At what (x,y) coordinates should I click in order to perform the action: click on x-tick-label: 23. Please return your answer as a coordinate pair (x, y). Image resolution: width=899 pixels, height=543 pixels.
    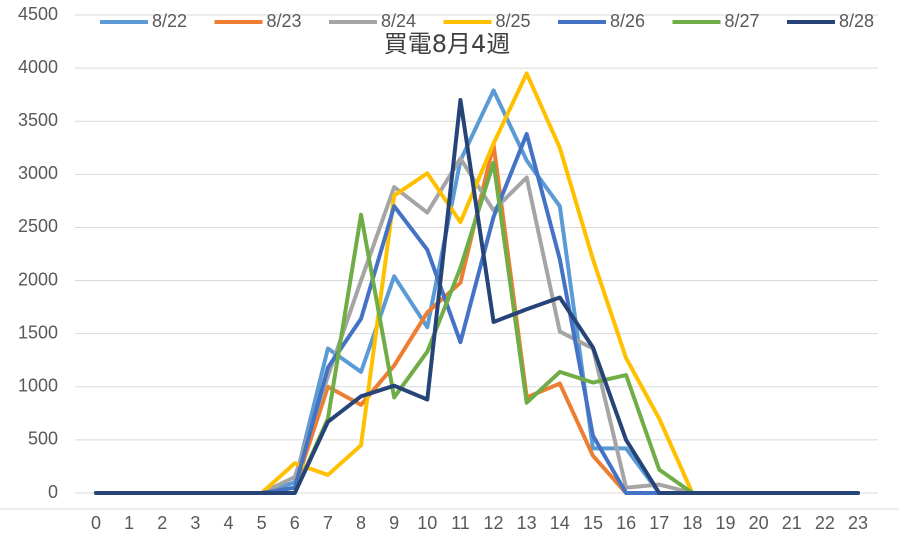
    Looking at the image, I should click on (858, 523).